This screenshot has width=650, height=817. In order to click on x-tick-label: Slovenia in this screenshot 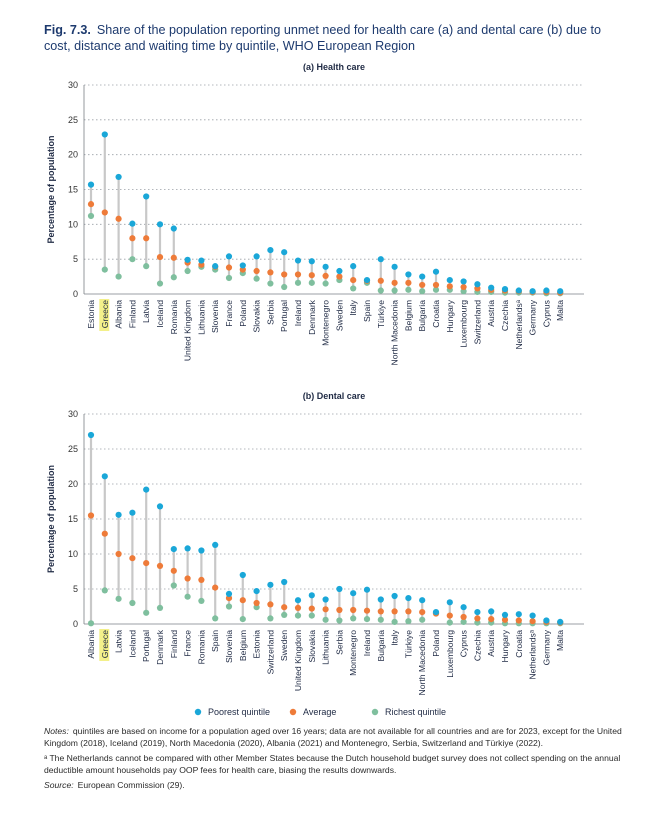, I will do `click(229, 646)`.